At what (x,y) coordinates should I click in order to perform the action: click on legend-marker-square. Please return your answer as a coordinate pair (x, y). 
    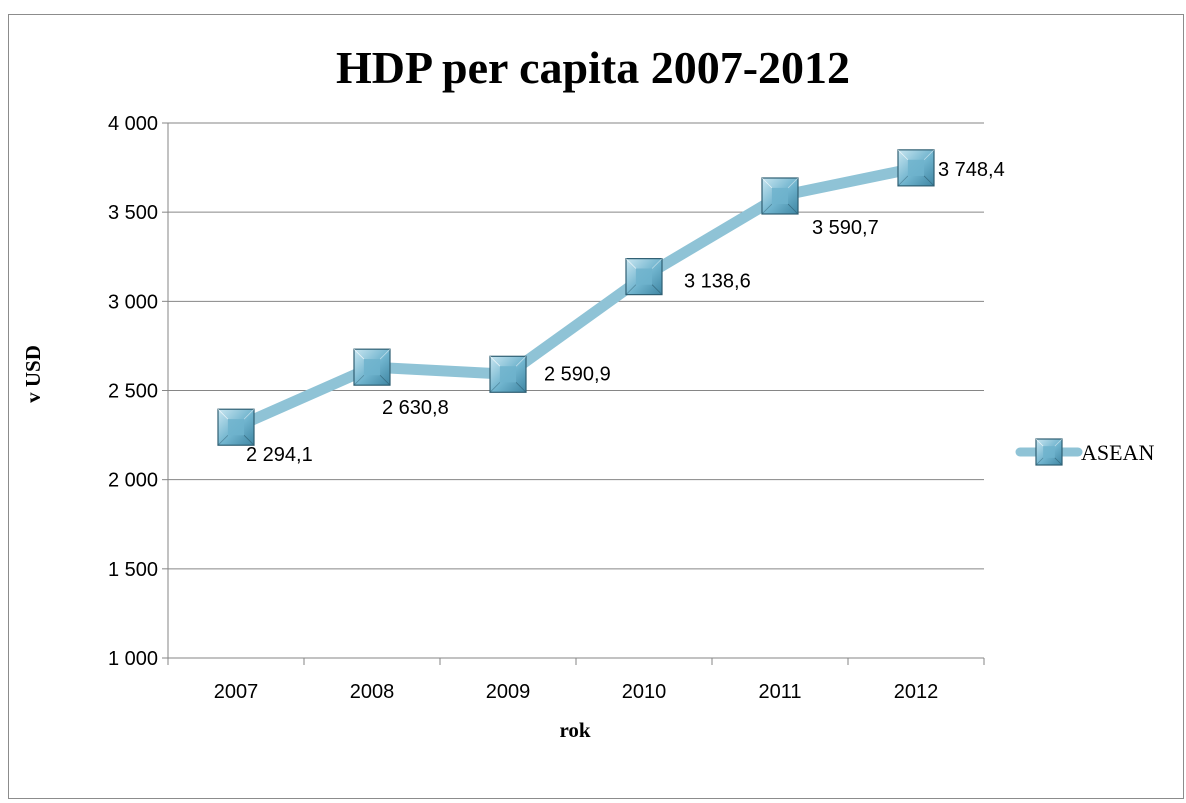
    Looking at the image, I should click on (1049, 452).